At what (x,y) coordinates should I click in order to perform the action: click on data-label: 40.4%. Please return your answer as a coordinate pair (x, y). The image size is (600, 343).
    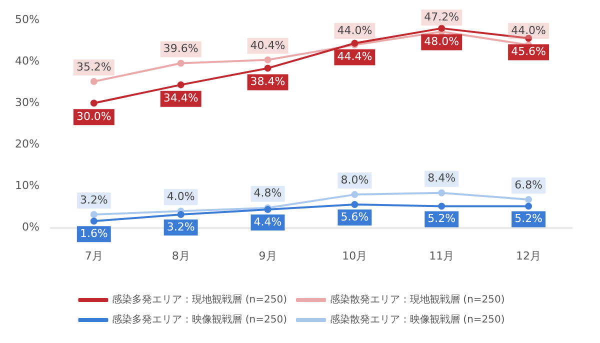
    Looking at the image, I should click on (268, 45).